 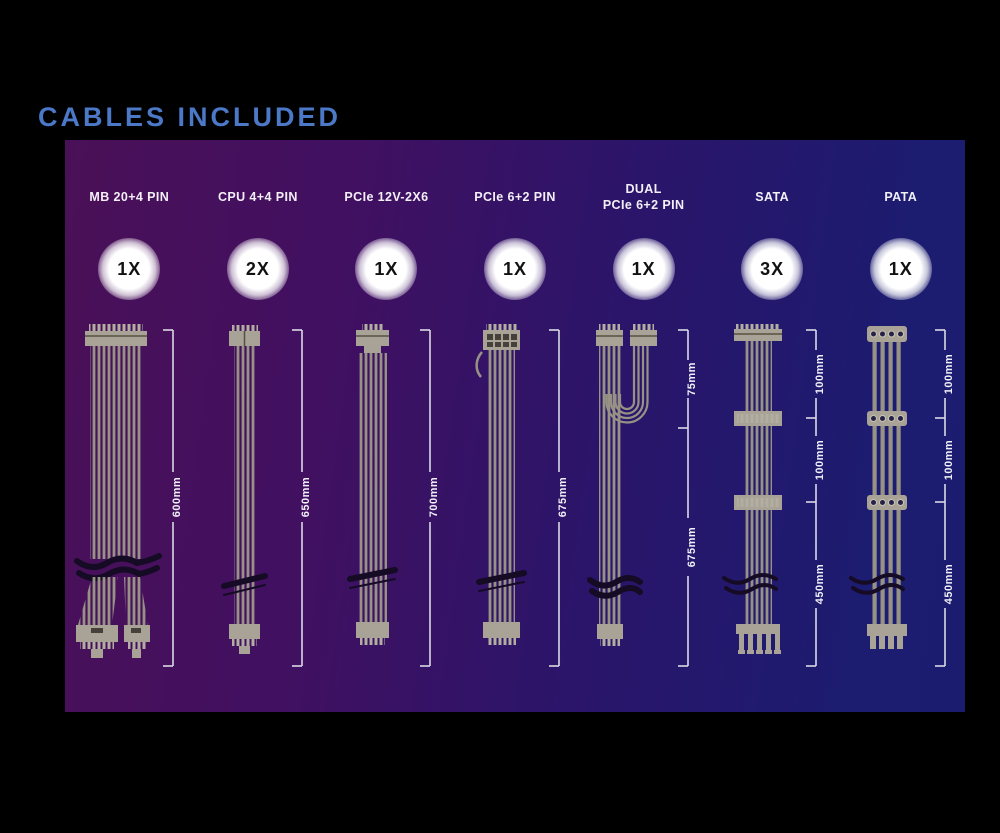 I want to click on cable-type-line1: PCIe 12V-2X6, so click(x=386, y=197).